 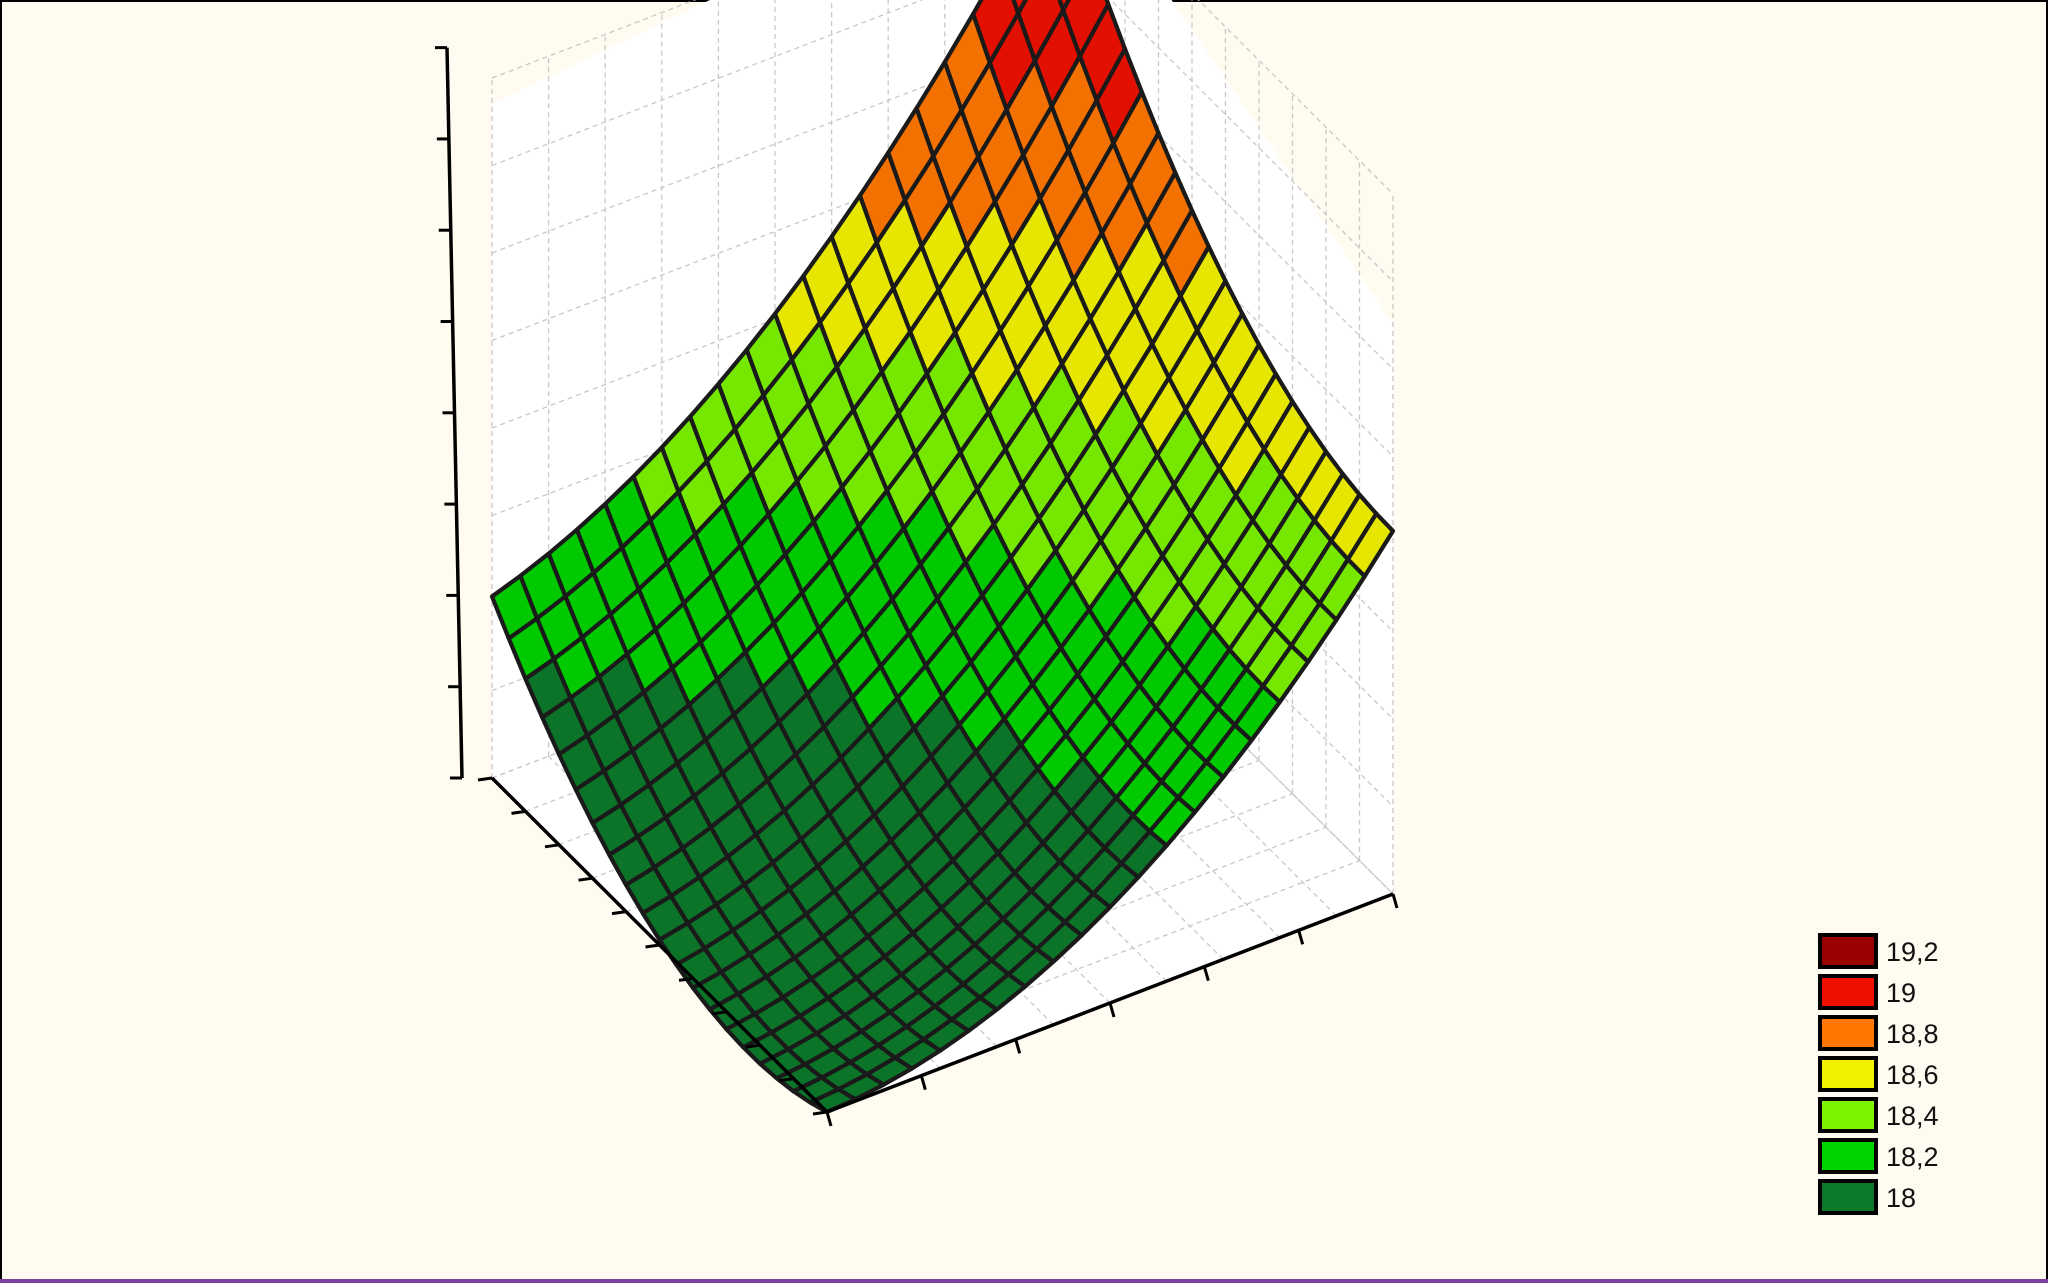 I want to click on legend-label: 19,2, so click(x=1912, y=952).